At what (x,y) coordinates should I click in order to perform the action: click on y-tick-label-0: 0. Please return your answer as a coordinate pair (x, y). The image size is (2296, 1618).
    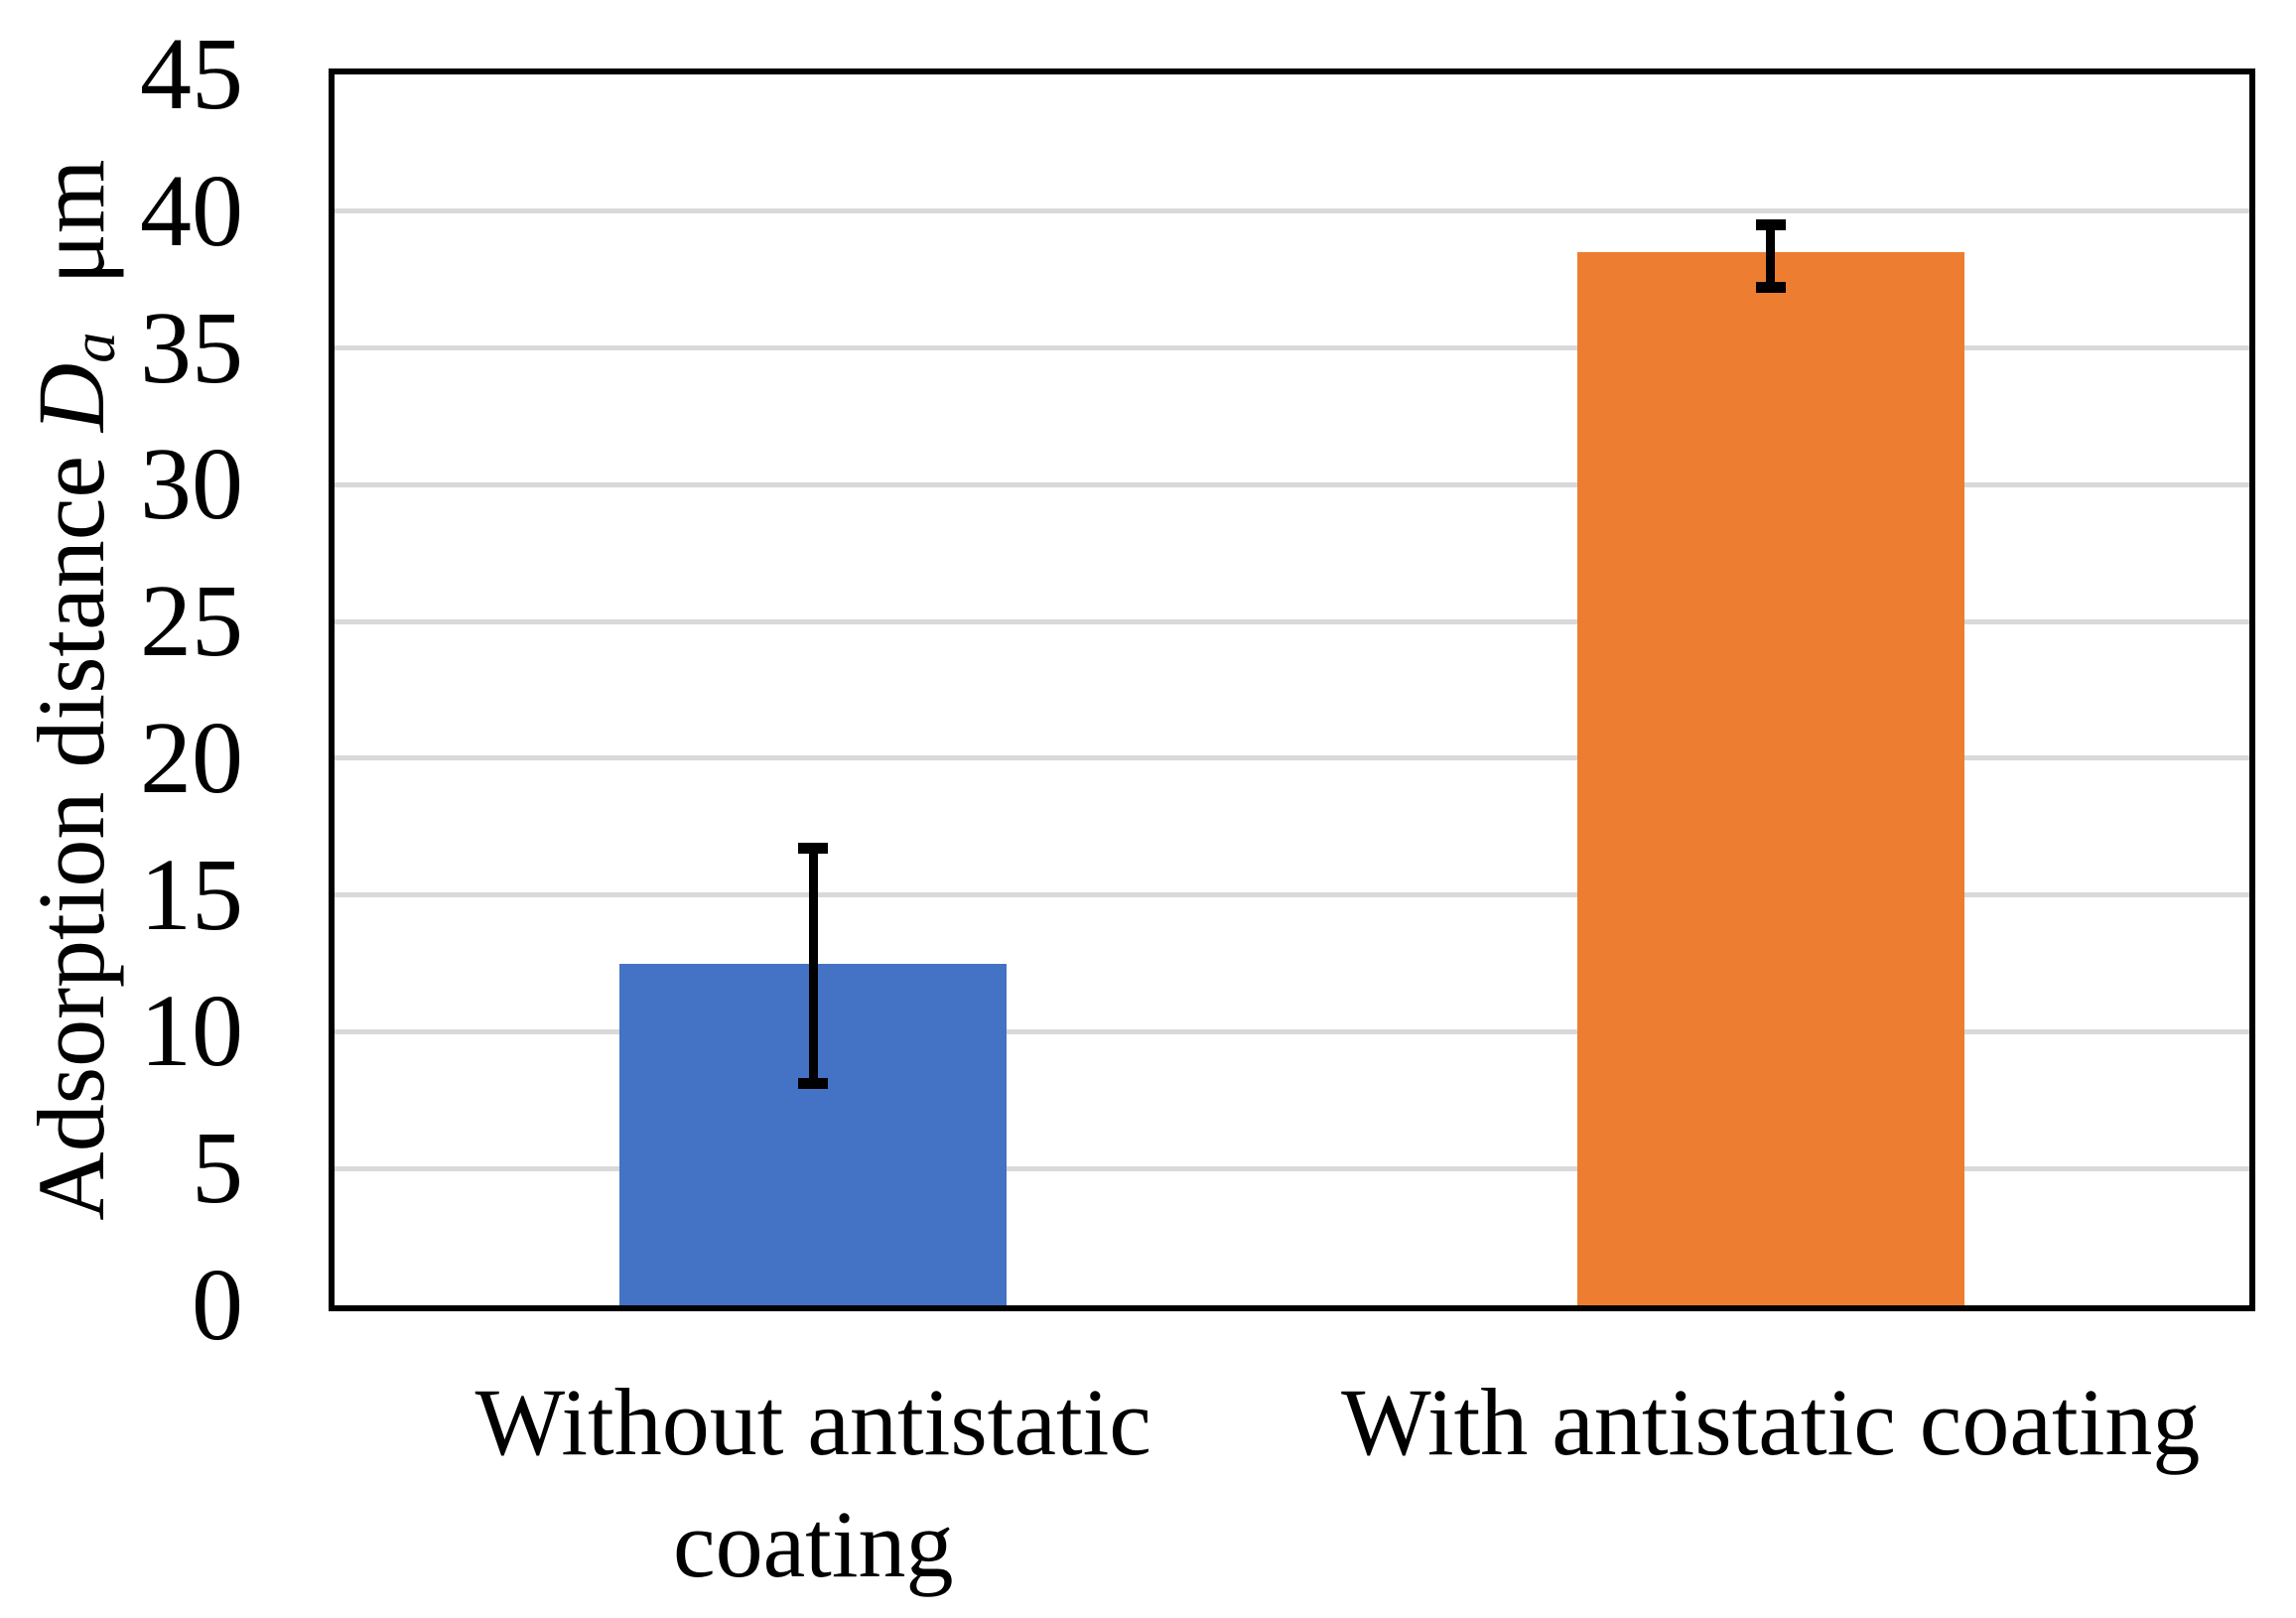
    Looking at the image, I should click on (218, 1305).